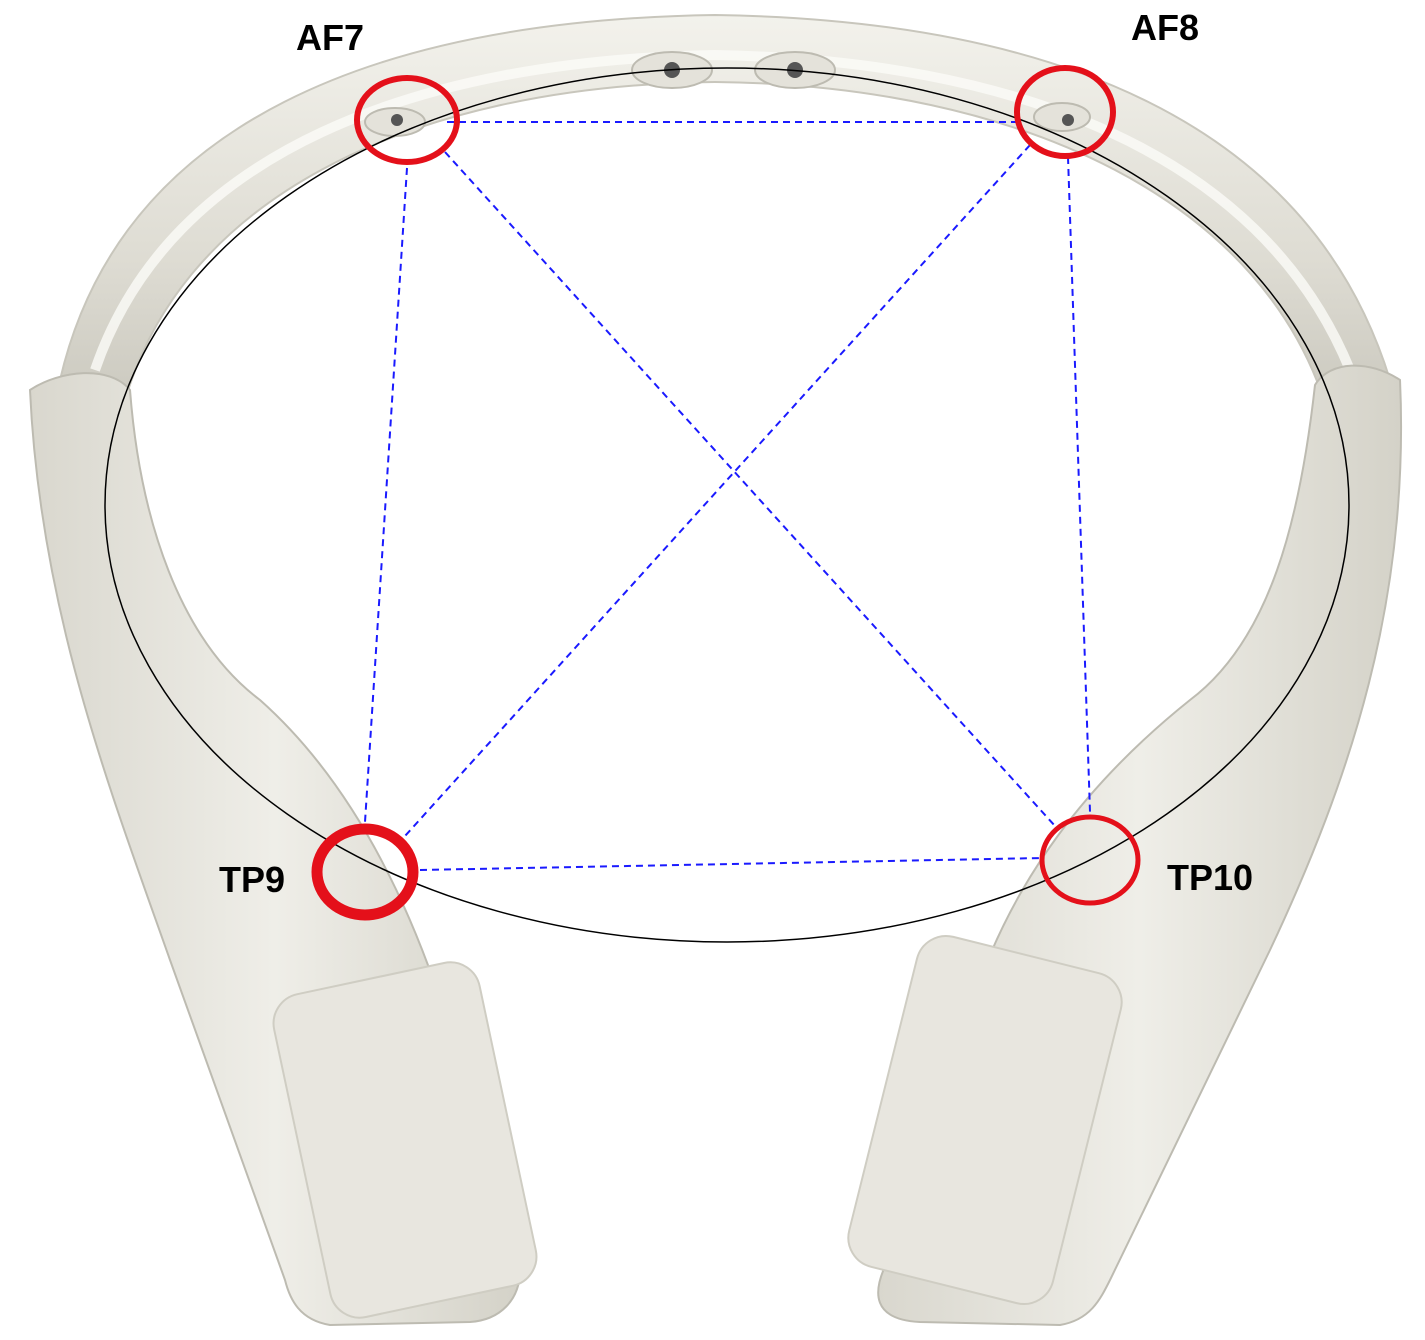 Image resolution: width=1425 pixels, height=1340 pixels. What do you see at coordinates (252, 879) in the screenshot?
I see `electrode-label: TP9` at bounding box center [252, 879].